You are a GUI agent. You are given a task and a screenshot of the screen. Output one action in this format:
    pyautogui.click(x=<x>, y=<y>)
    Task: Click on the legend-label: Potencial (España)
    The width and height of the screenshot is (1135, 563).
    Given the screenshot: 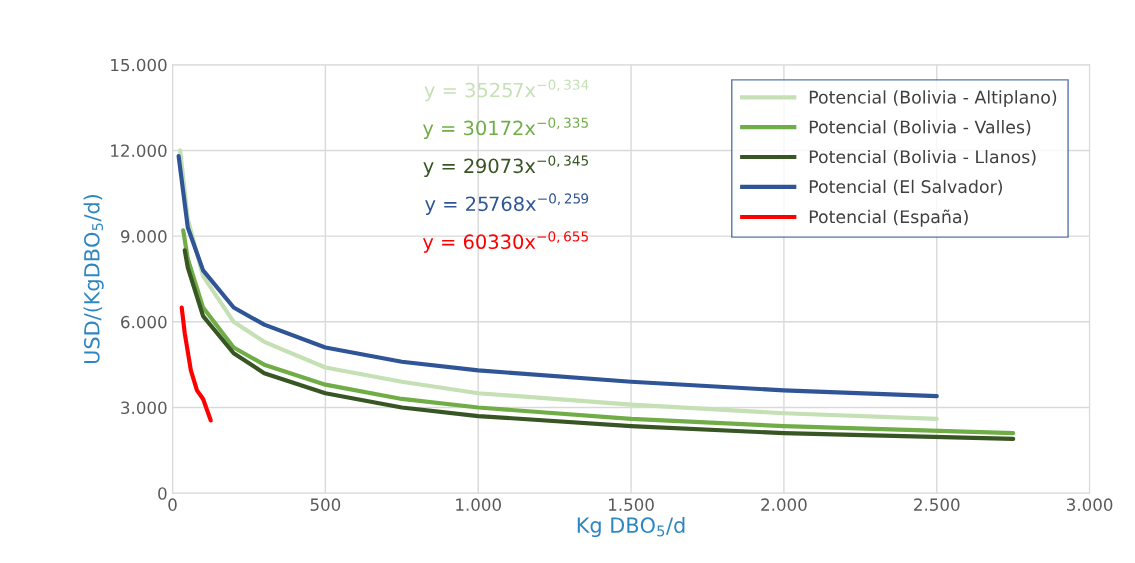 What is the action you would take?
    pyautogui.click(x=888, y=218)
    